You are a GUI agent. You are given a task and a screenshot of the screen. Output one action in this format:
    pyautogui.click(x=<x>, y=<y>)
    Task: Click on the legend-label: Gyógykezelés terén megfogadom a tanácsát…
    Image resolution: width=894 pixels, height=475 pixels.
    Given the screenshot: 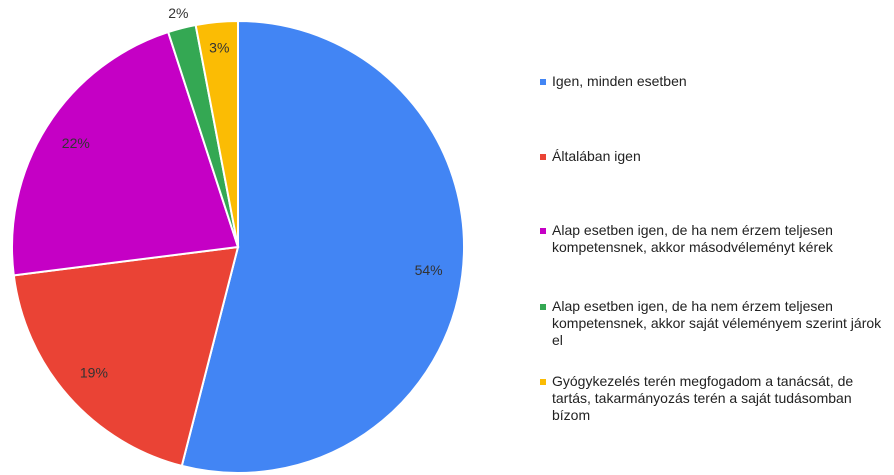 What is the action you would take?
    pyautogui.click(x=703, y=398)
    